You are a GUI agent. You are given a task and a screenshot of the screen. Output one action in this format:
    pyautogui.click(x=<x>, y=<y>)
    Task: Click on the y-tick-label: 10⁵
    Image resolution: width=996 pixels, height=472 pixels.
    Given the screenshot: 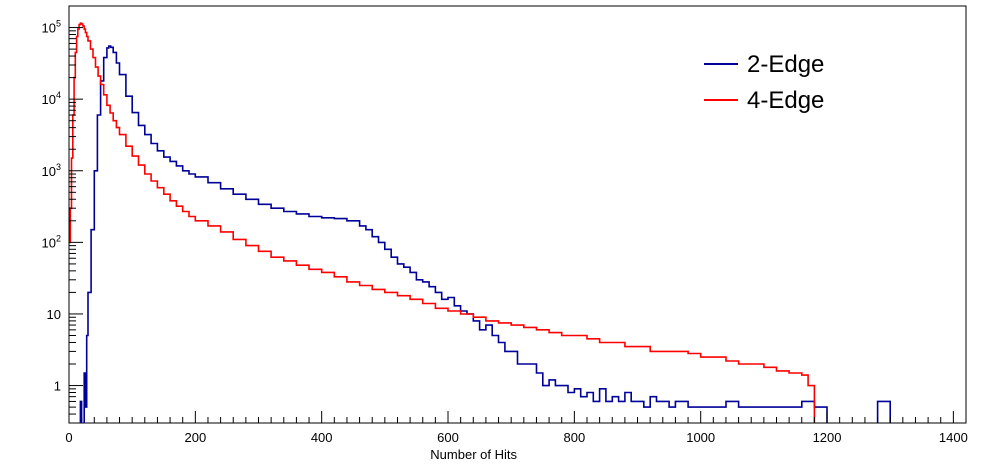 What is the action you would take?
    pyautogui.click(x=51, y=27)
    